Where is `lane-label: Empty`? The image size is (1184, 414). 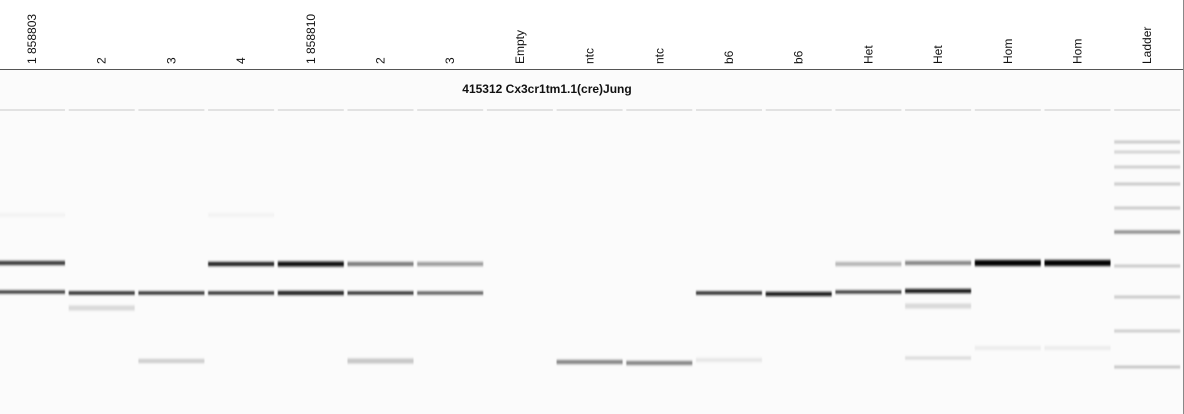
lane-label: Empty is located at coordinates (520, 47).